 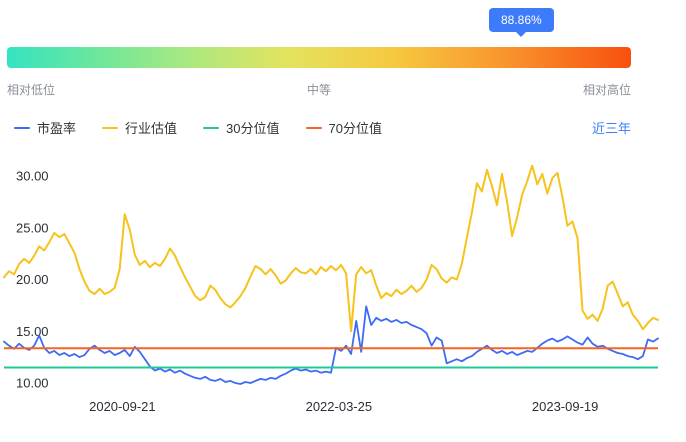 What do you see at coordinates (611, 128) in the screenshot?
I see `time-range-link: 近三年` at bounding box center [611, 128].